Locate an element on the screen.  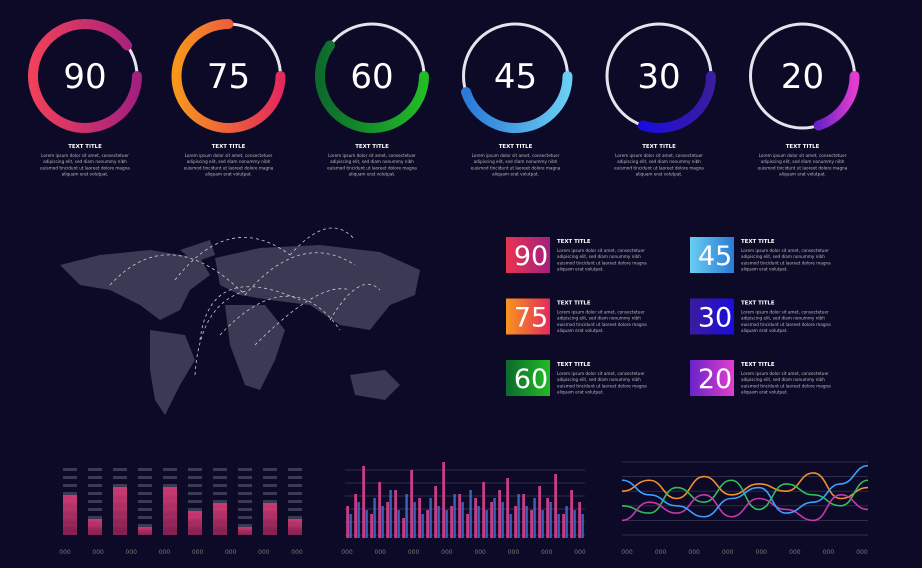
world-map is located at coordinates (240, 327).